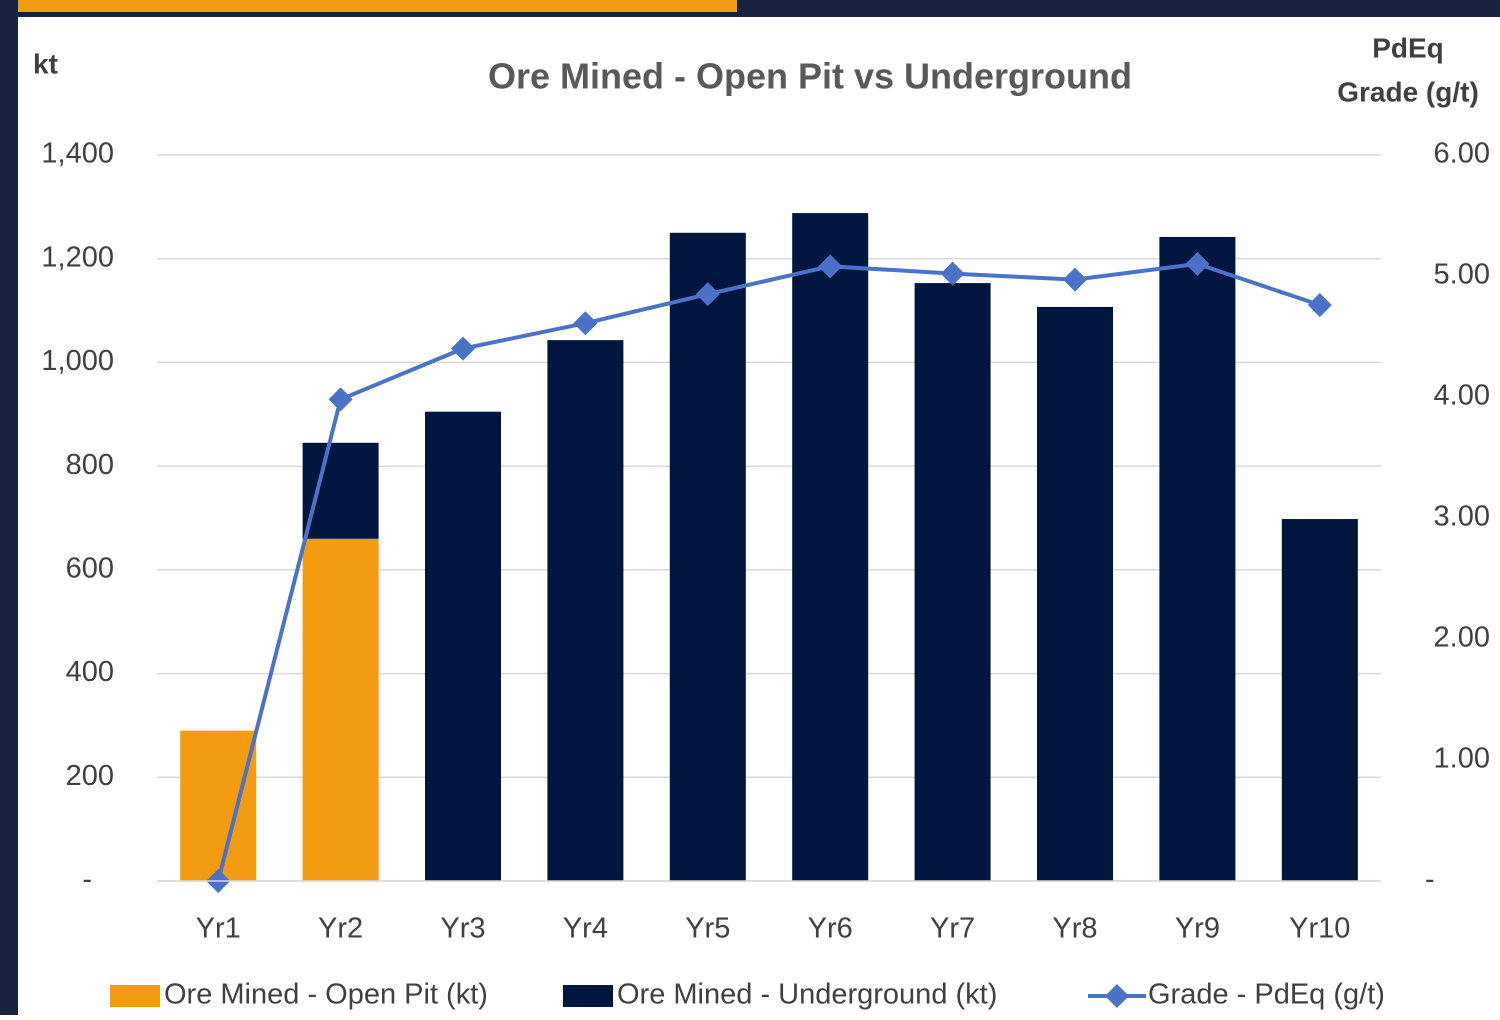  I want to click on y-tick-label: 800, so click(90, 465).